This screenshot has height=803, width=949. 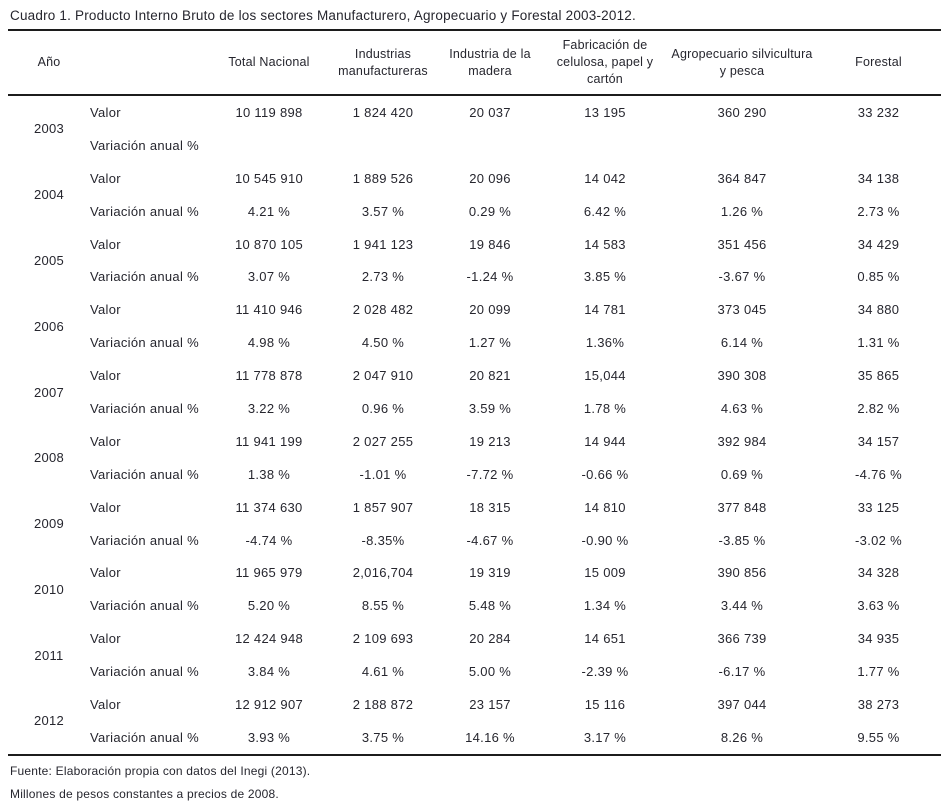 I want to click on value-cell: 12 912 907, so click(x=269, y=704).